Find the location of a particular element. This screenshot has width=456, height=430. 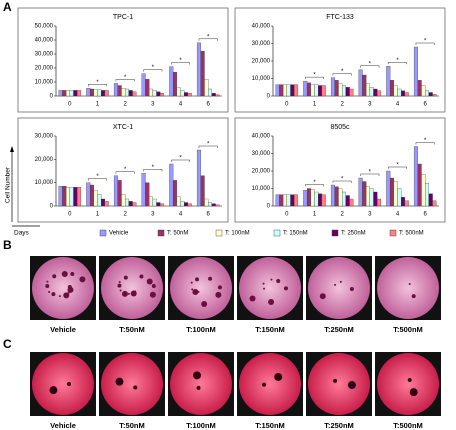

chart-title: XTC-1 is located at coordinates (123, 127).